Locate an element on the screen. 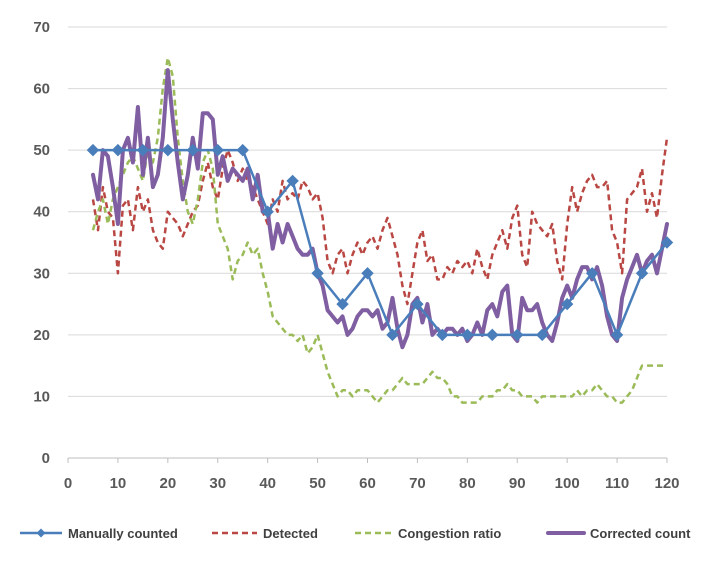 This screenshot has height=564, width=715. legend-label: Manually counted is located at coordinates (123, 533).